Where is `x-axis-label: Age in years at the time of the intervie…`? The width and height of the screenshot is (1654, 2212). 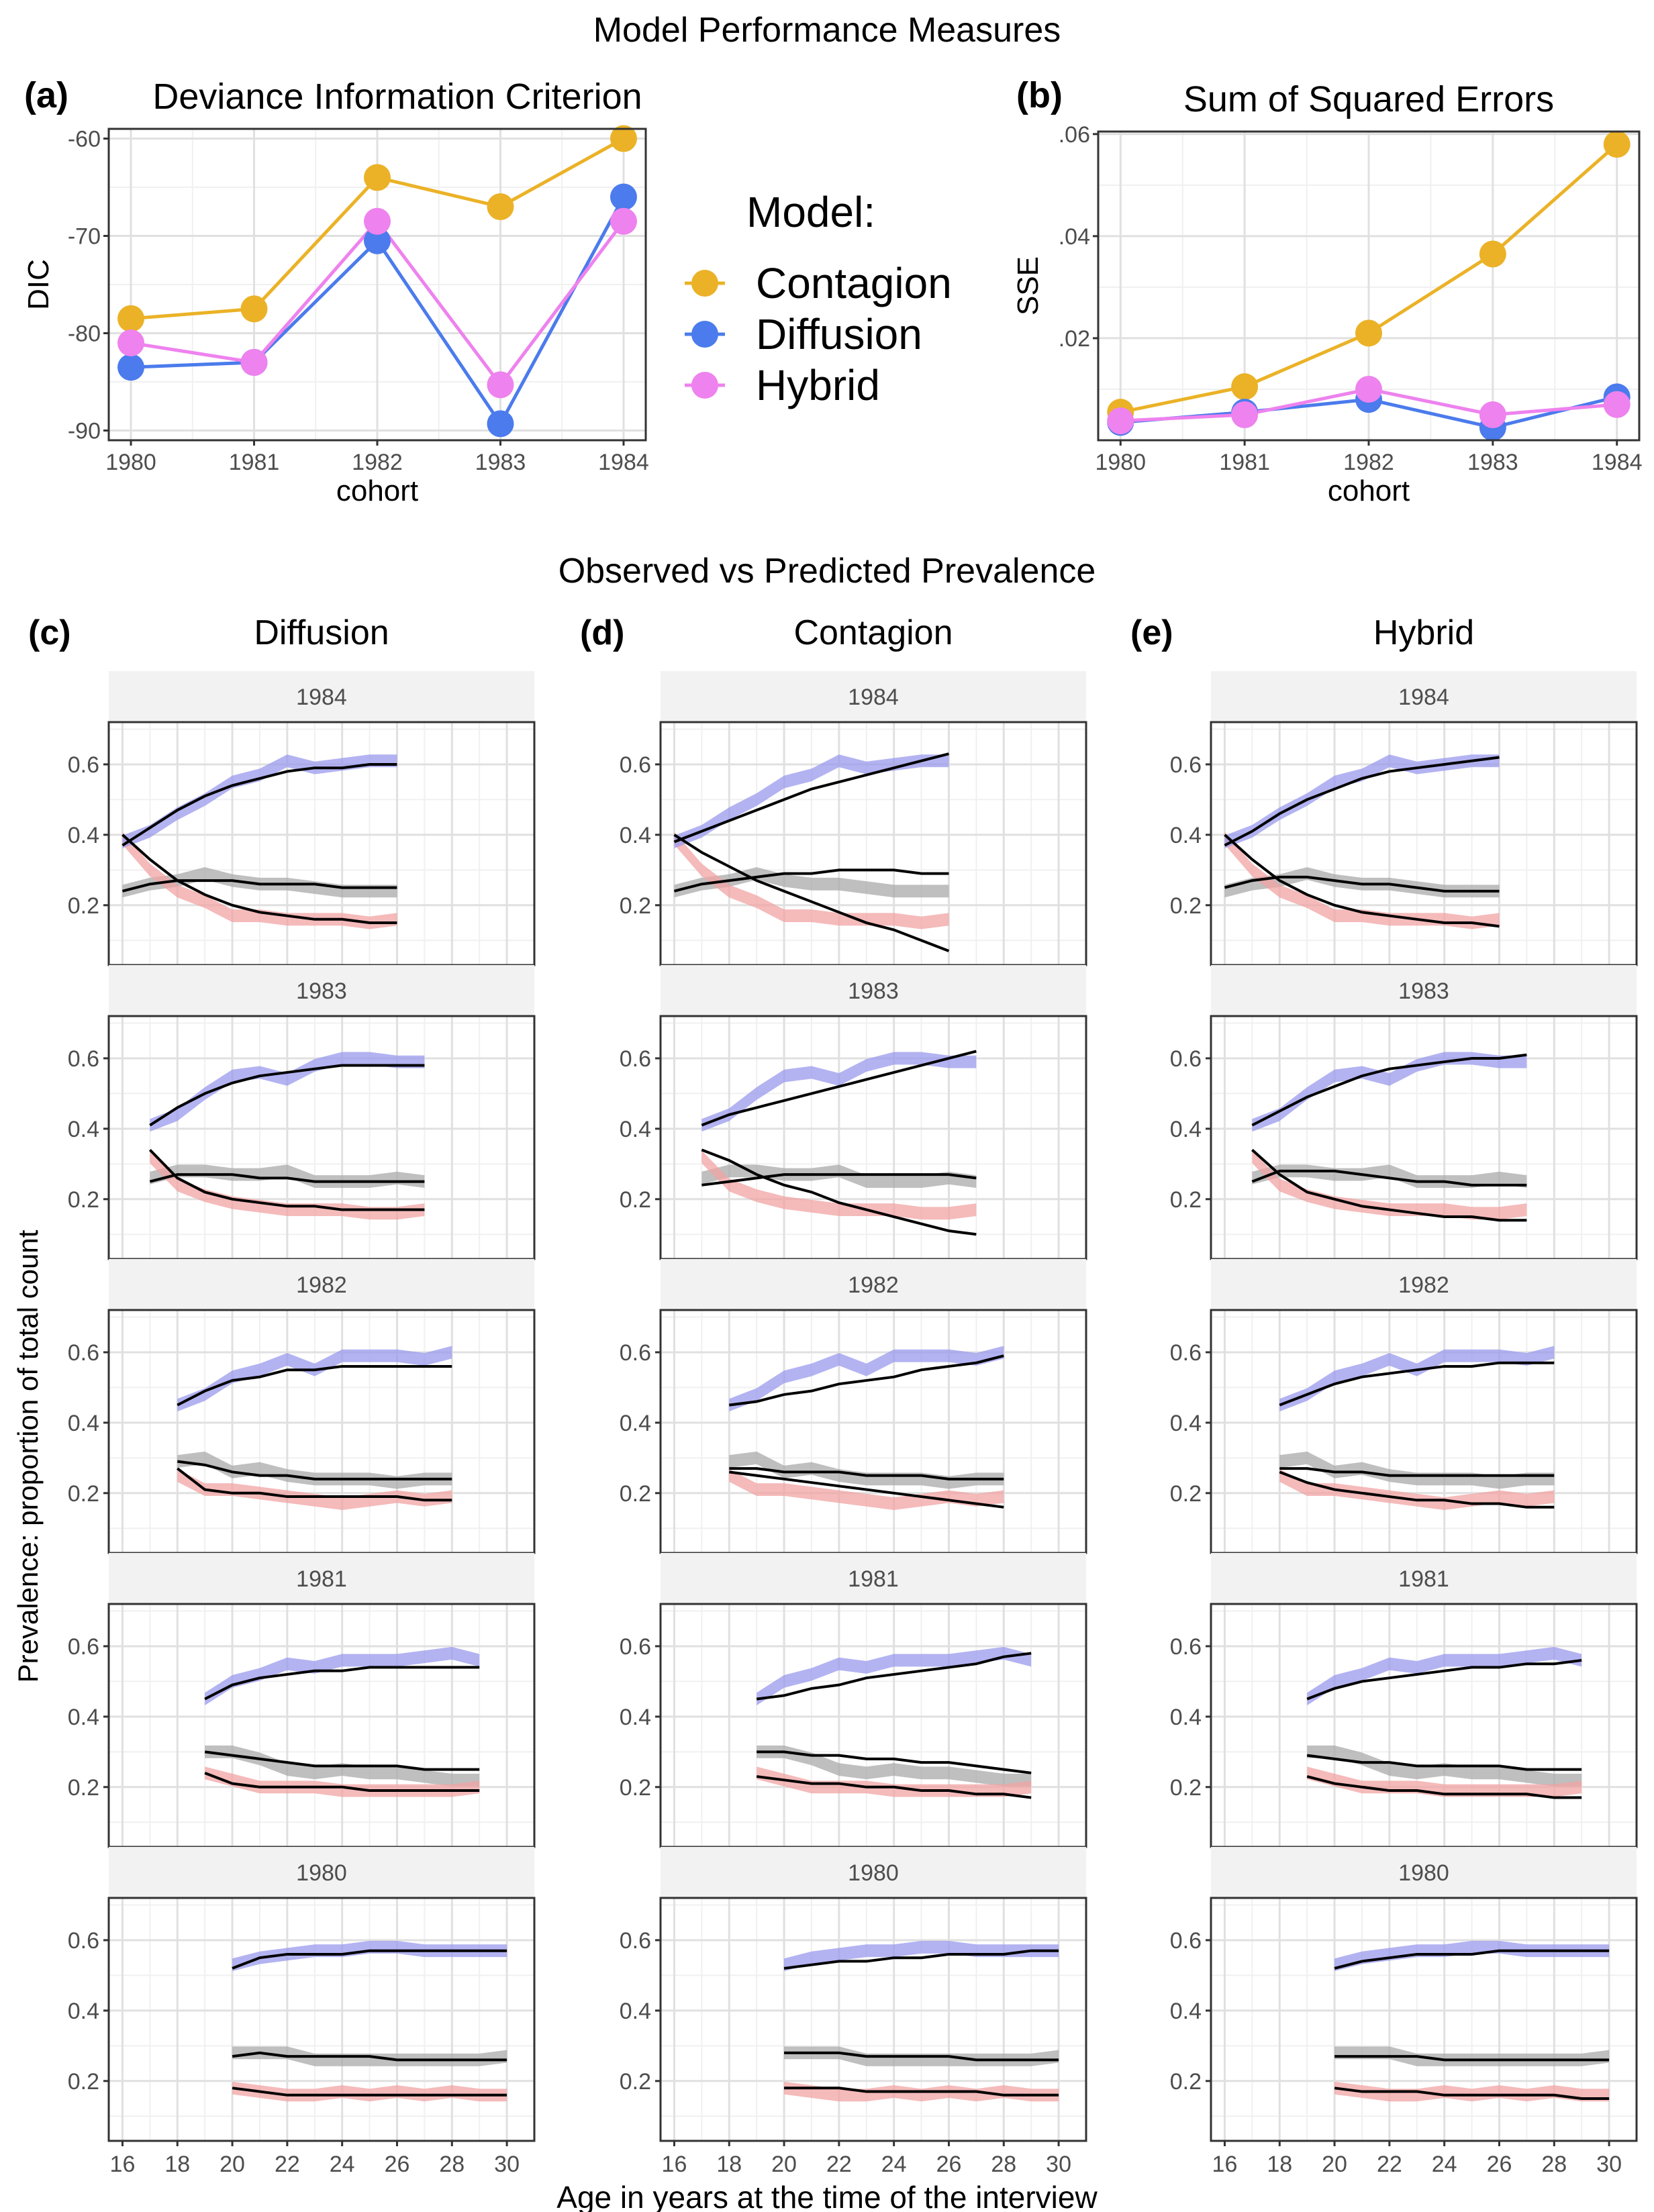
x-axis-label: Age in years at the time of the intervie… is located at coordinates (827, 2196).